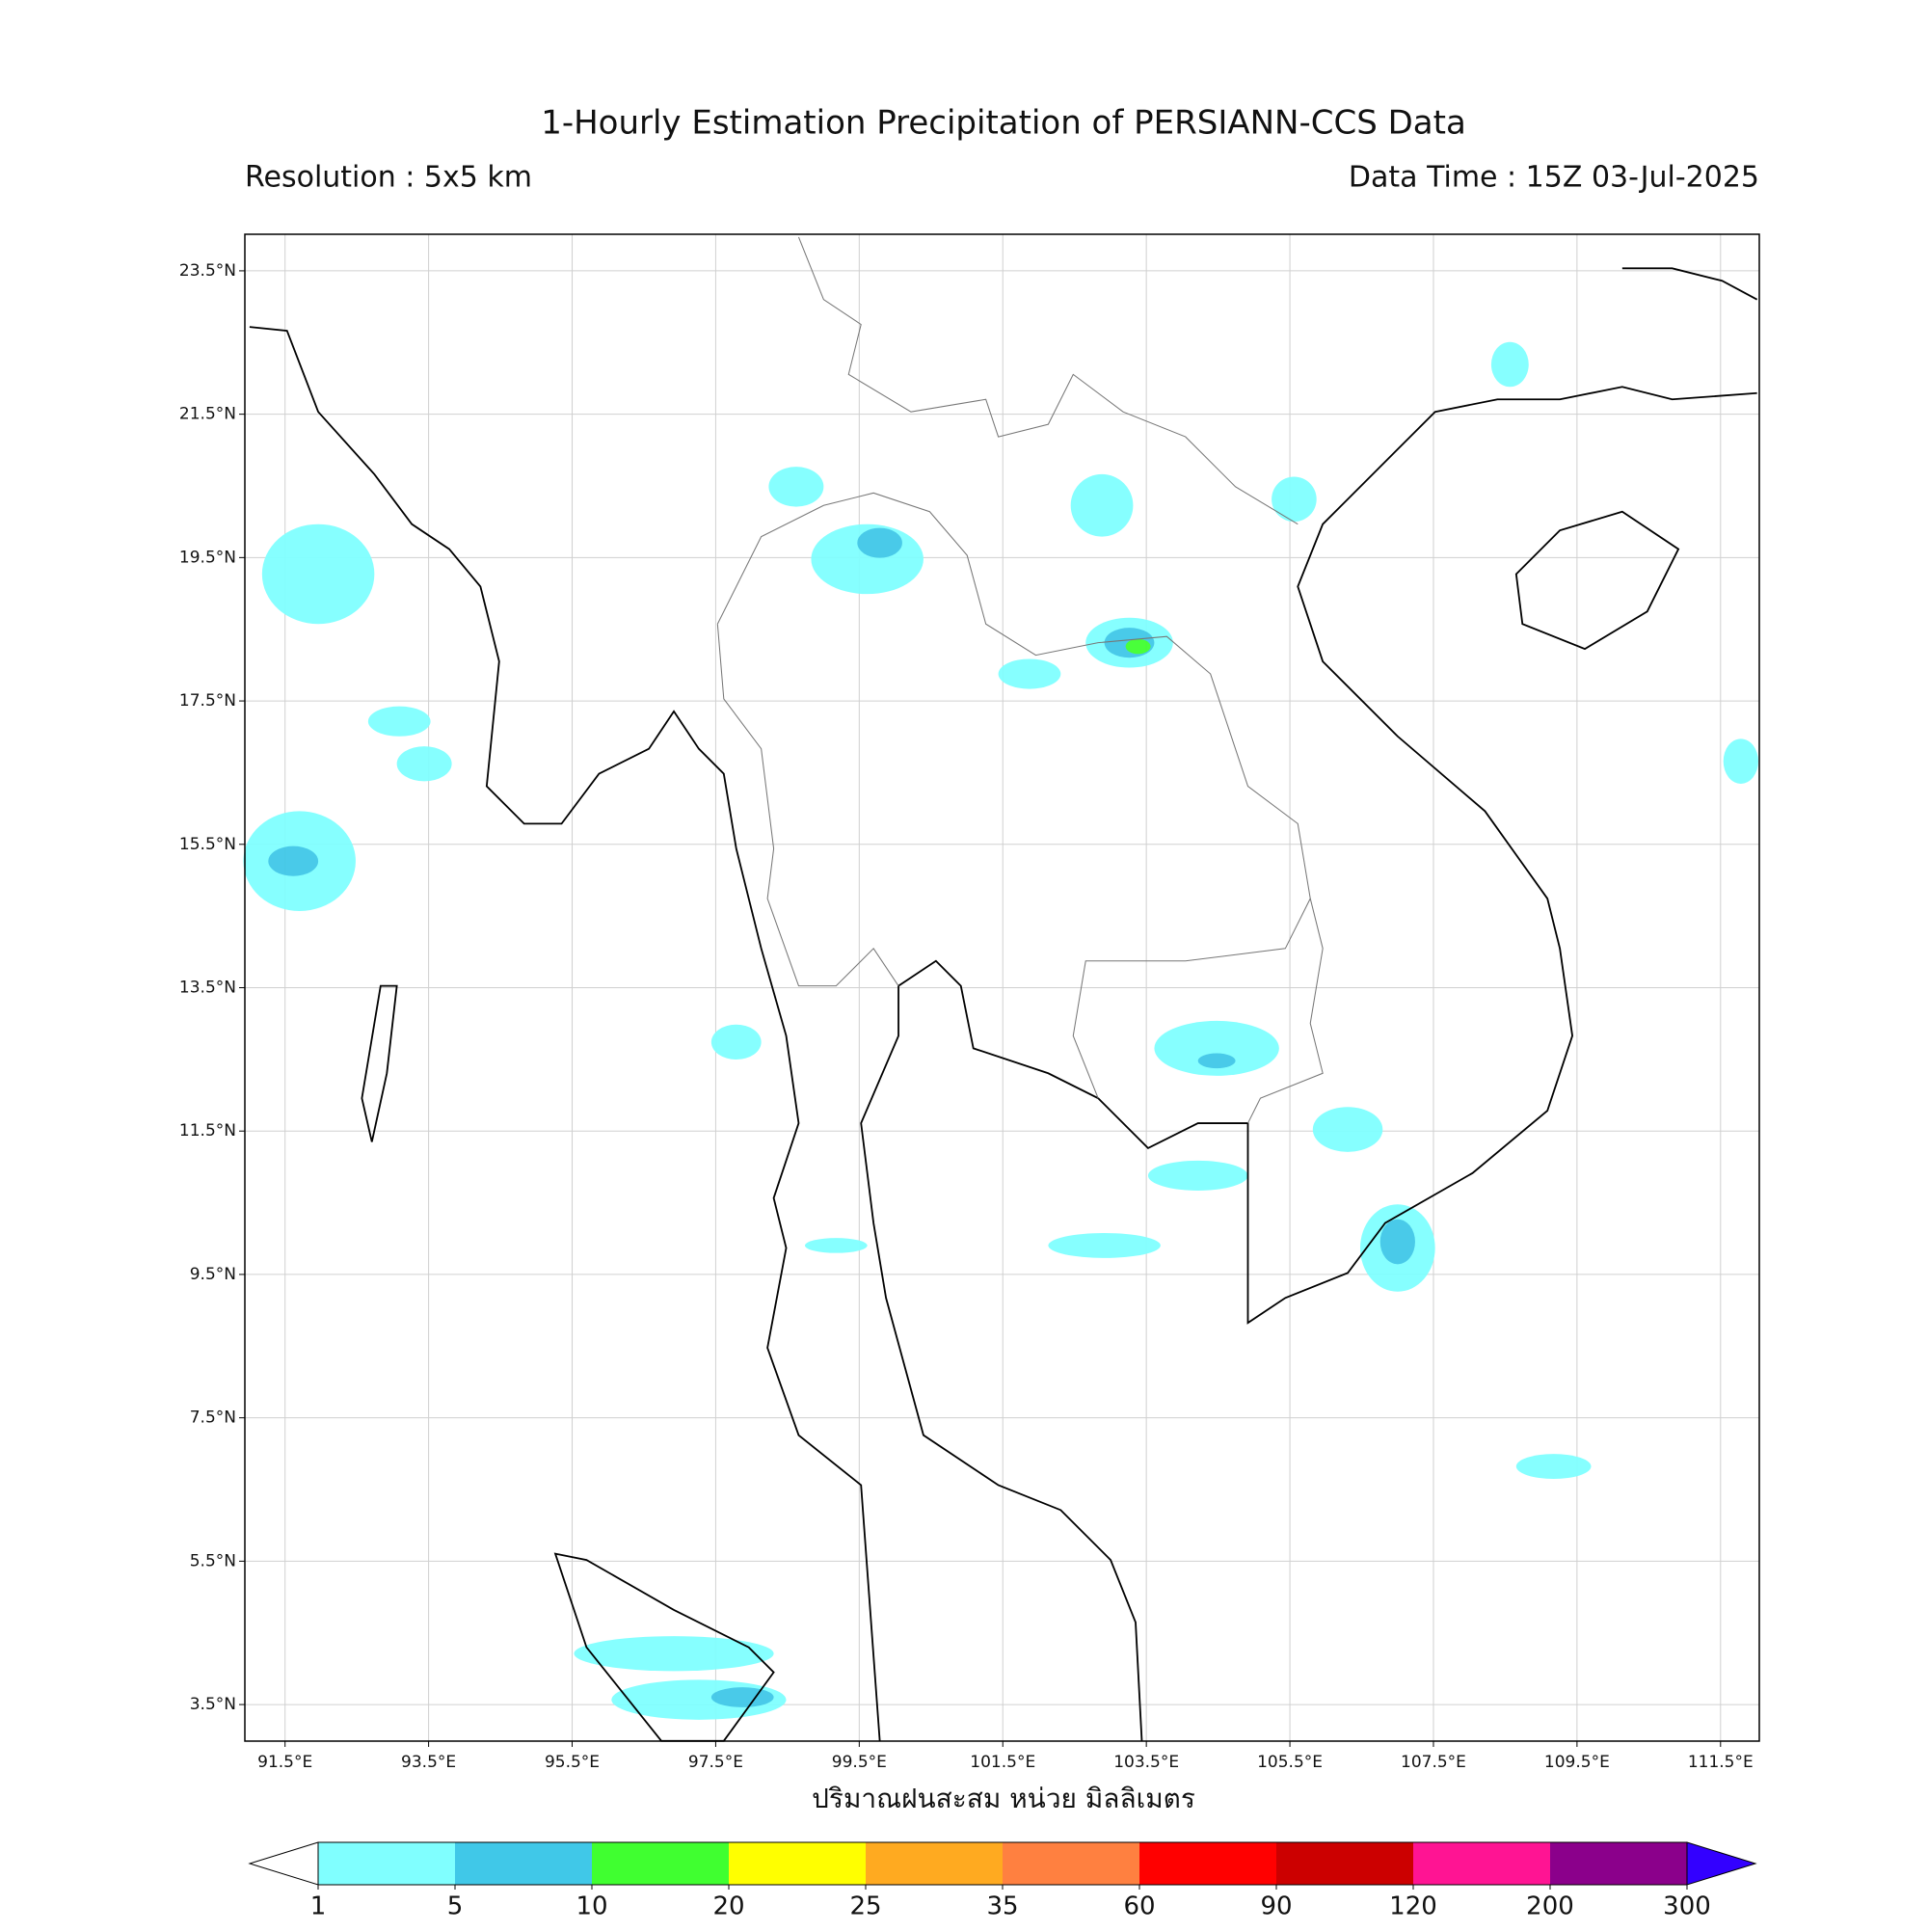  I want to click on colorbar: 1 5 10 20 25 35 60 90 120 200 300, so click(1002, 1881).